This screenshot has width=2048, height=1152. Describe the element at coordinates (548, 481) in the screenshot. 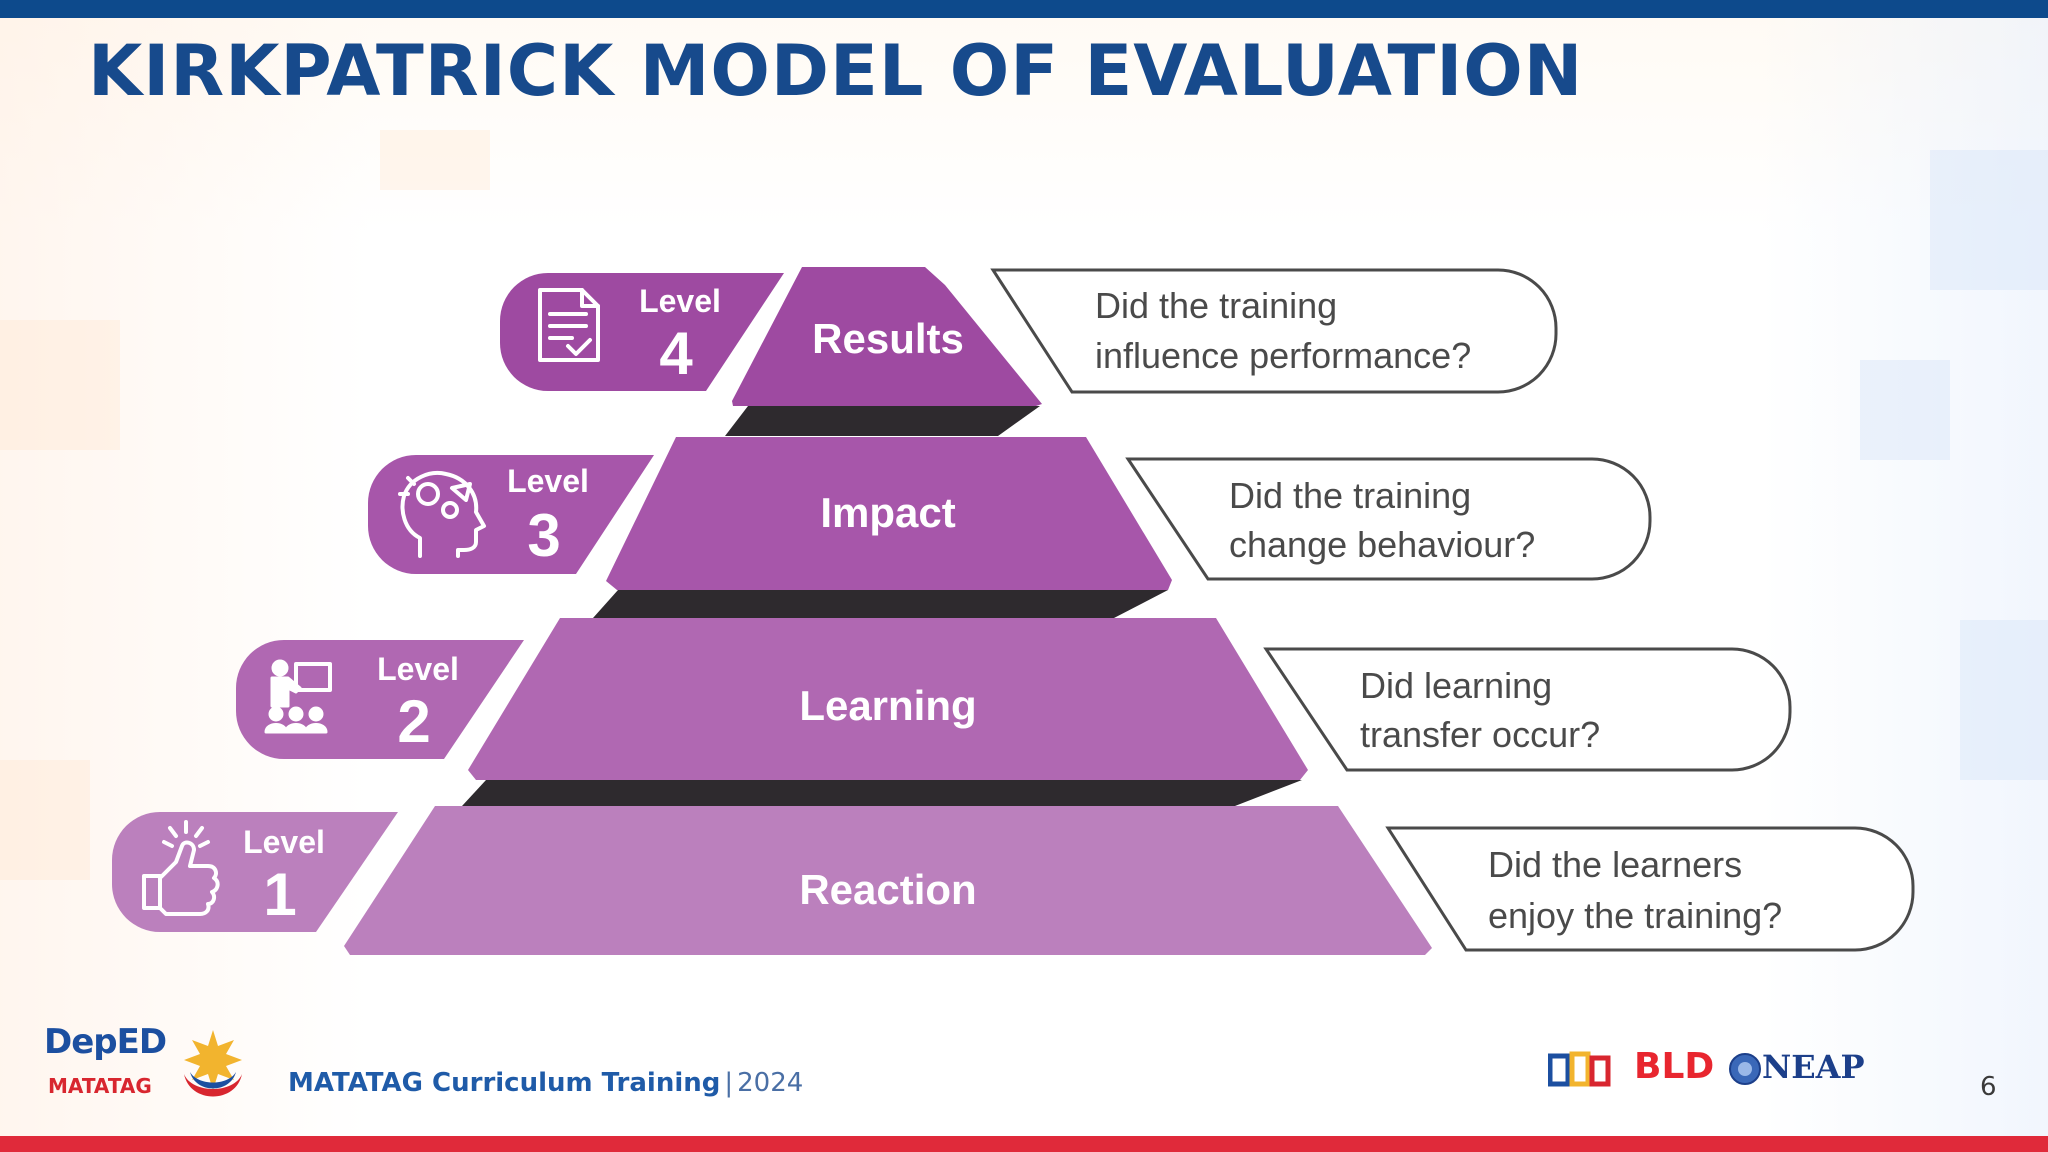

I see `level-label-3: Level` at that location.